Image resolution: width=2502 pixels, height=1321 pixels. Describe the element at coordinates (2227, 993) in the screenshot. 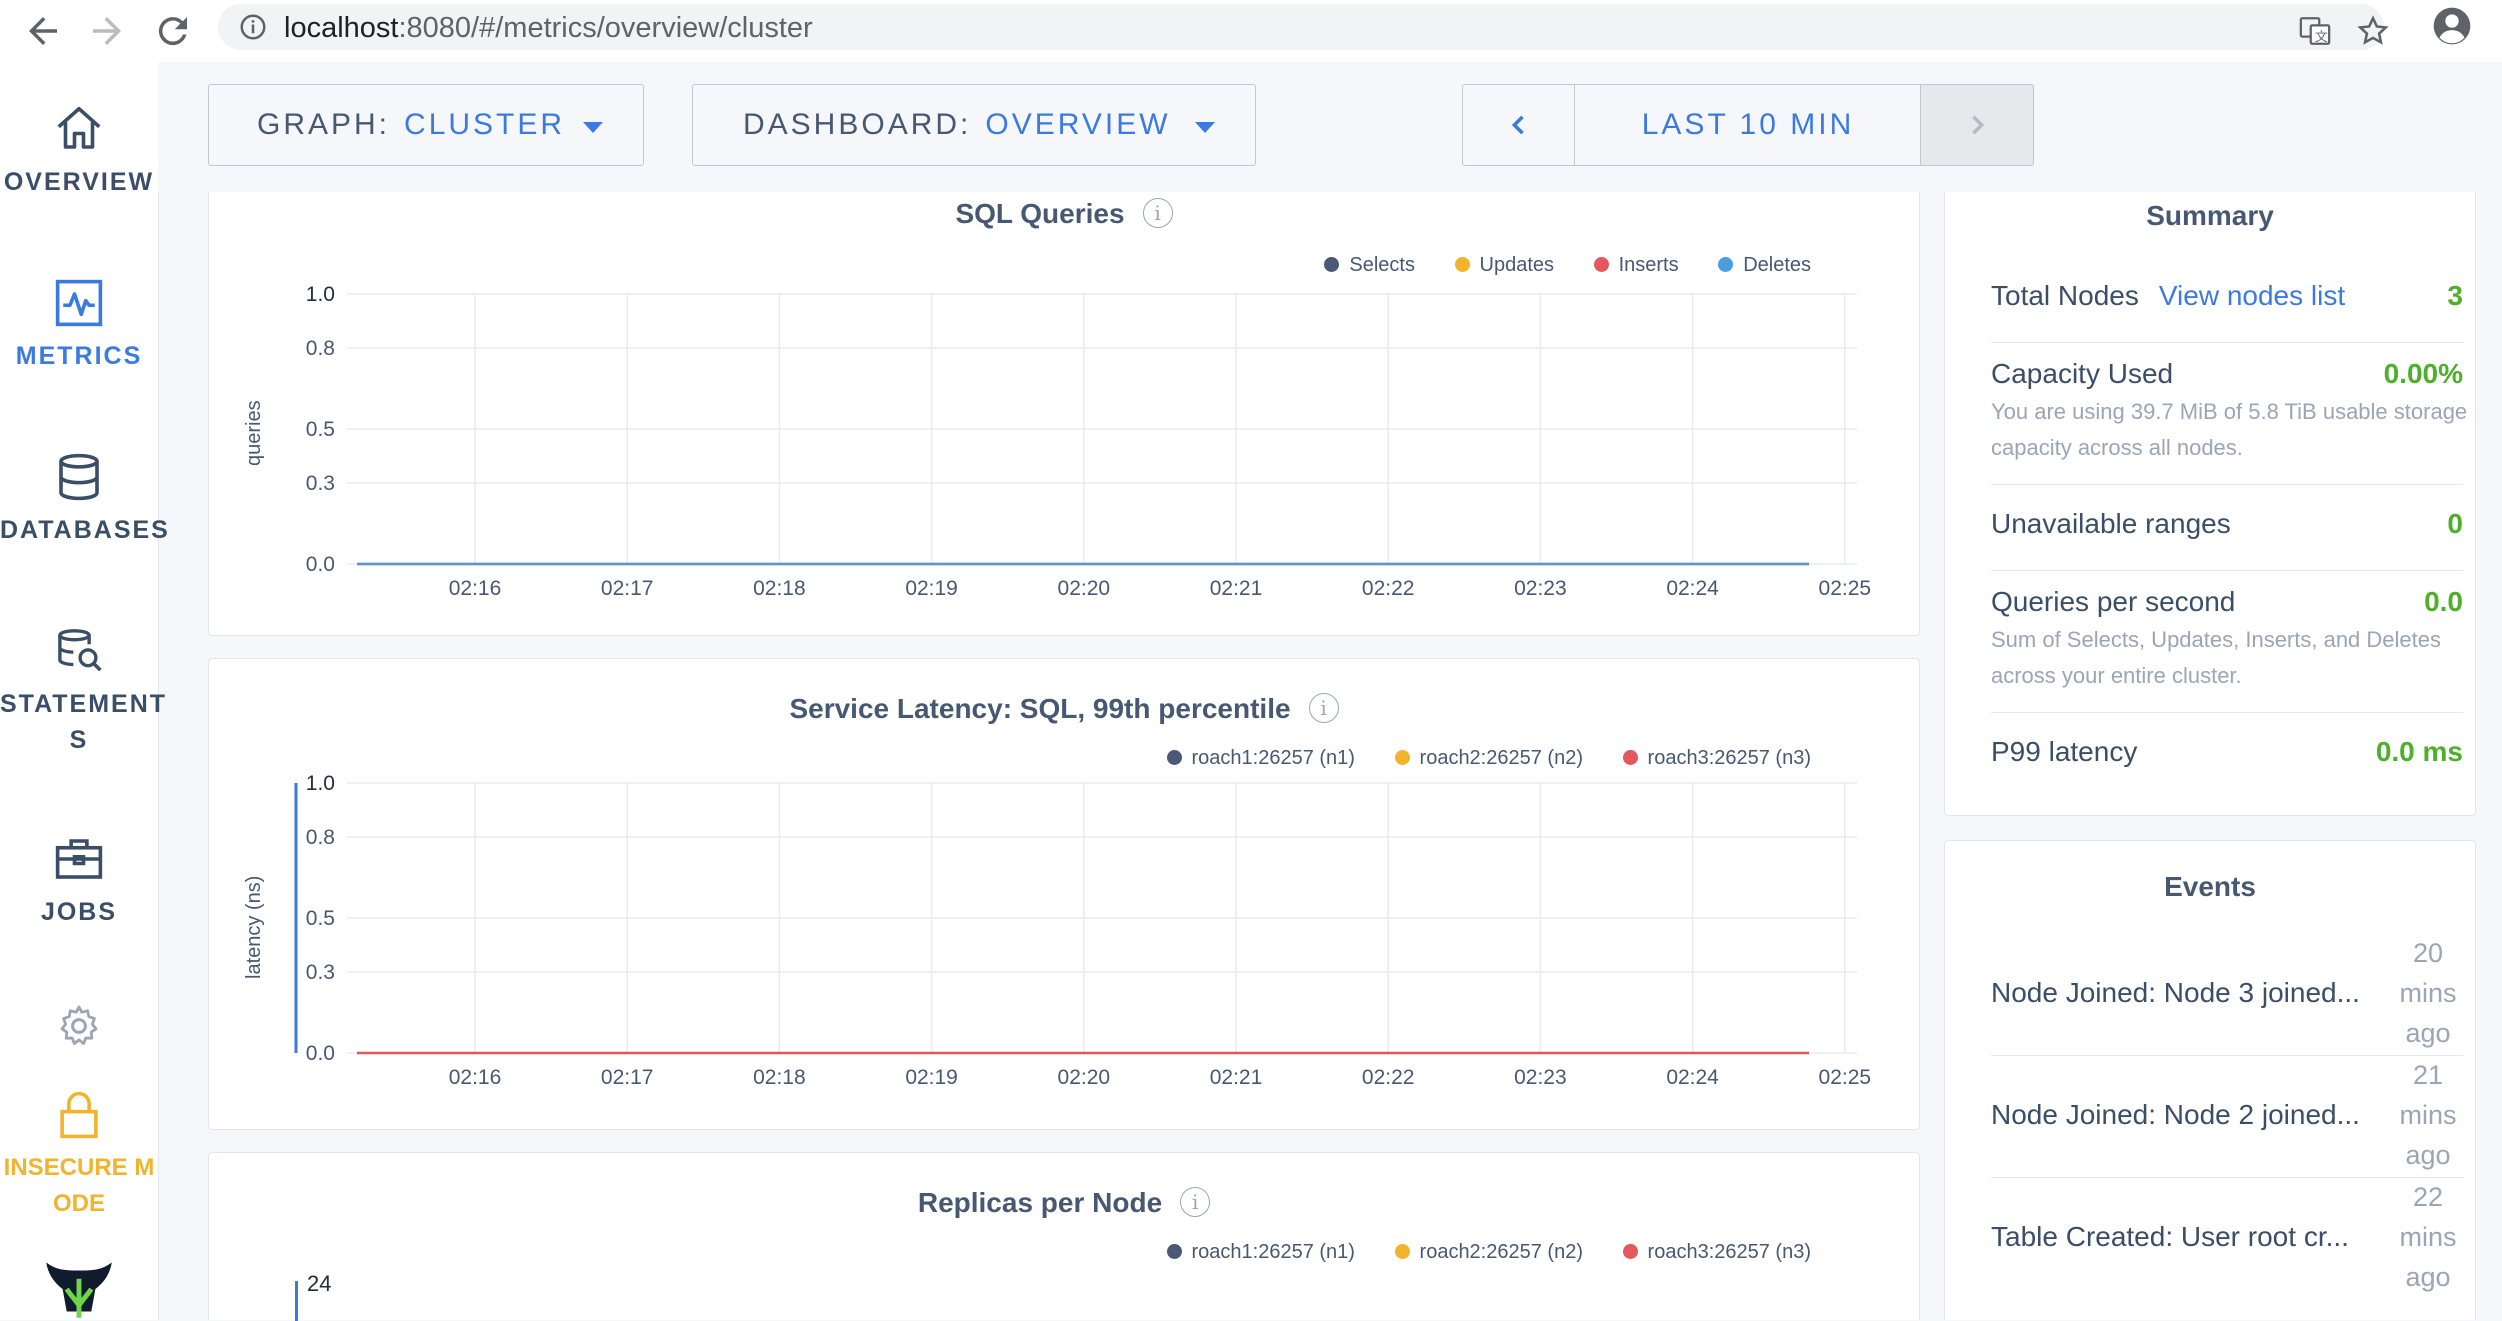

I see `event-item: Node Joined: Node 3 joined... 20 mins ago` at that location.